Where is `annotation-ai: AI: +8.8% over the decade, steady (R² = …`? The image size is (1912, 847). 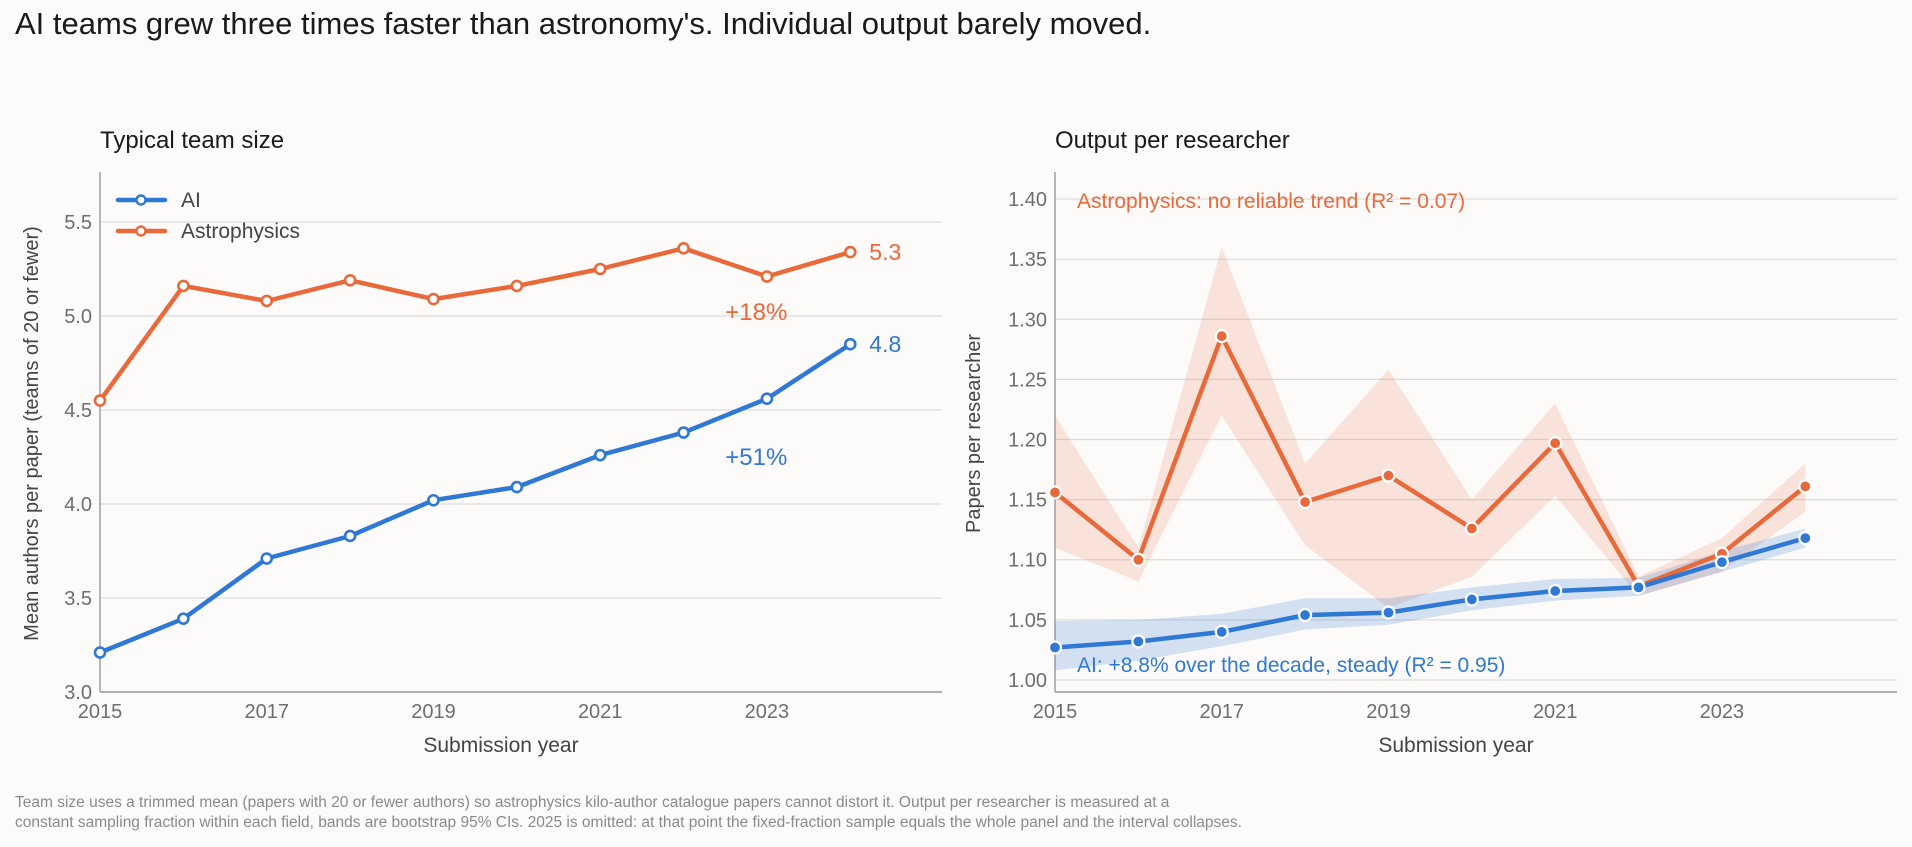
annotation-ai: AI: +8.8% over the decade, steady (R² = … is located at coordinates (1291, 665).